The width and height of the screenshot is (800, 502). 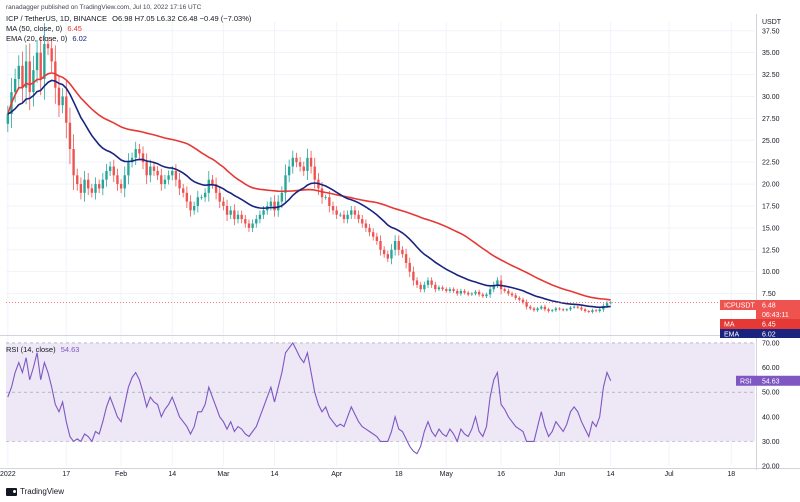 What do you see at coordinates (771, 343) in the screenshot?
I see `rsi-axis-tick: 70.00` at bounding box center [771, 343].